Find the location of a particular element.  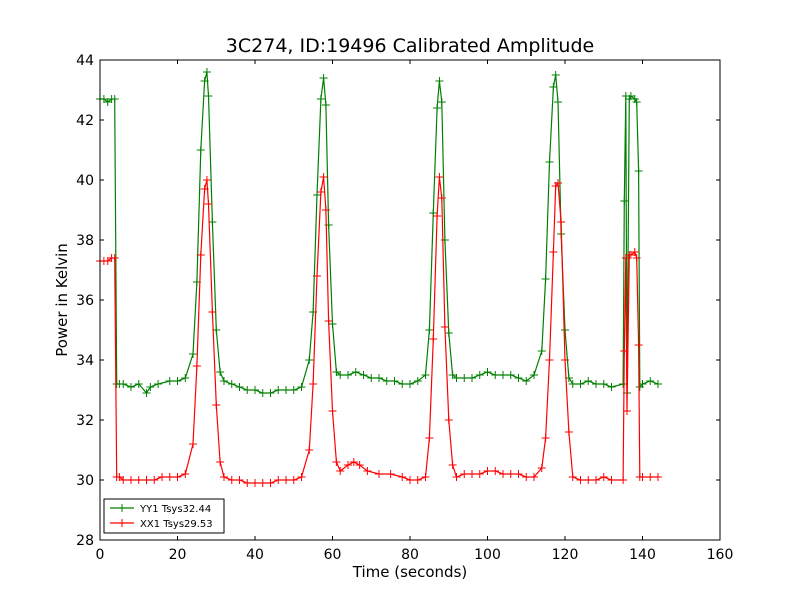

x-tick-label: 0 is located at coordinates (100, 555).